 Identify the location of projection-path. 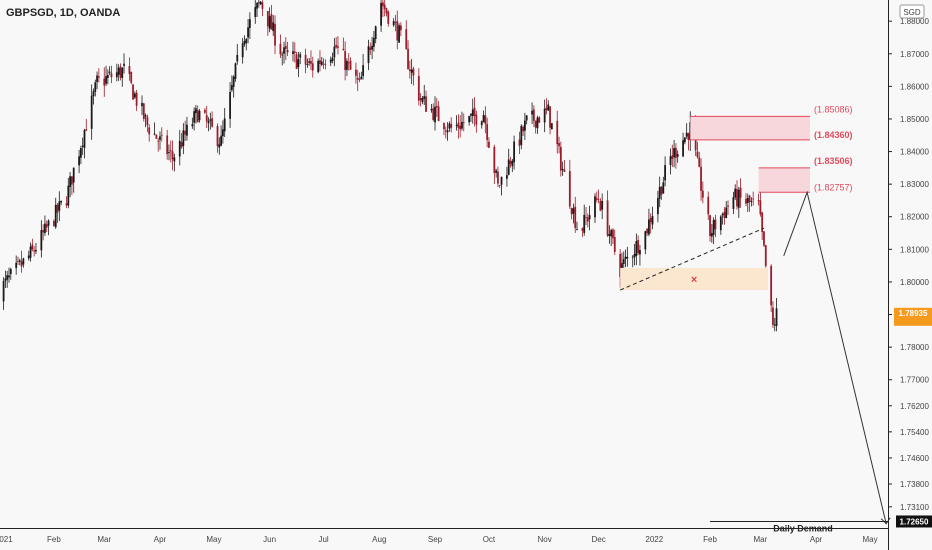
(835, 357).